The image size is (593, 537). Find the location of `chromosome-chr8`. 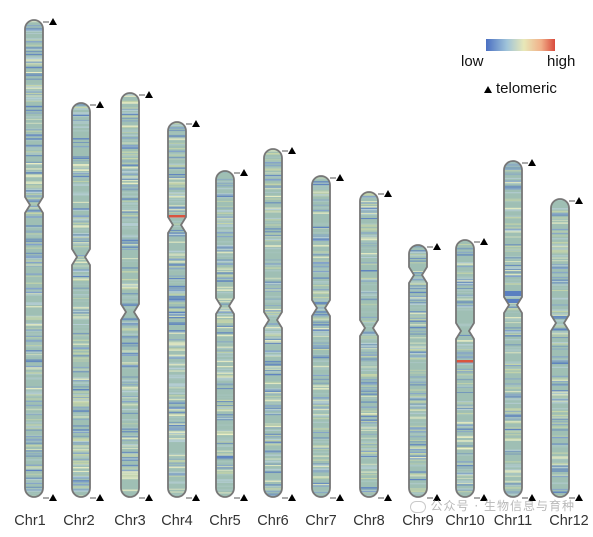

chromosome-chr8 is located at coordinates (375, 345).